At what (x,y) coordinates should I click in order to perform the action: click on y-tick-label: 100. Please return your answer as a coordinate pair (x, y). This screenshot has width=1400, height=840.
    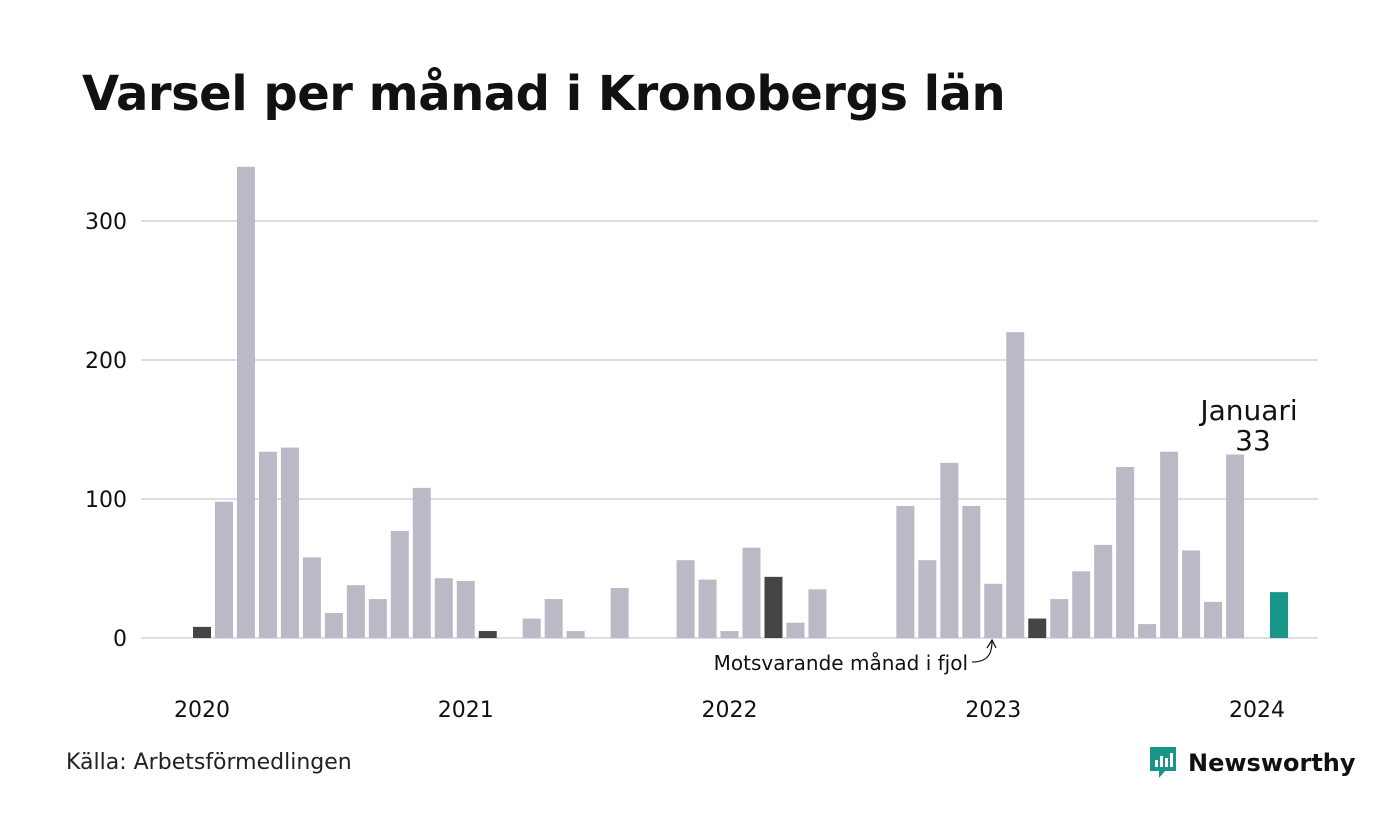
    Looking at the image, I should click on (106, 500).